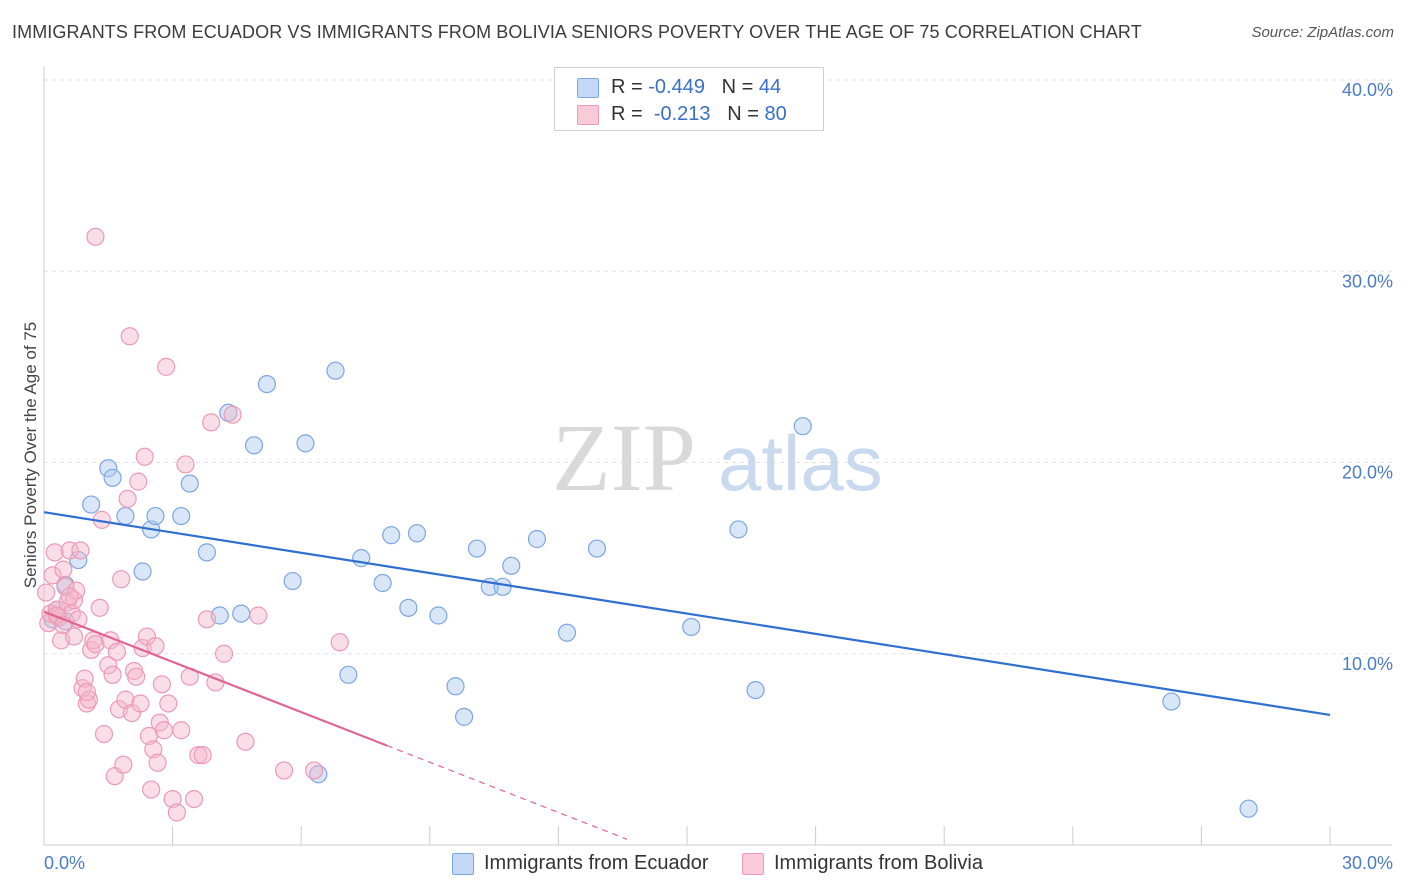  Describe the element at coordinates (775, 114) in the screenshot. I see `bolivia-n-value: 80` at that location.